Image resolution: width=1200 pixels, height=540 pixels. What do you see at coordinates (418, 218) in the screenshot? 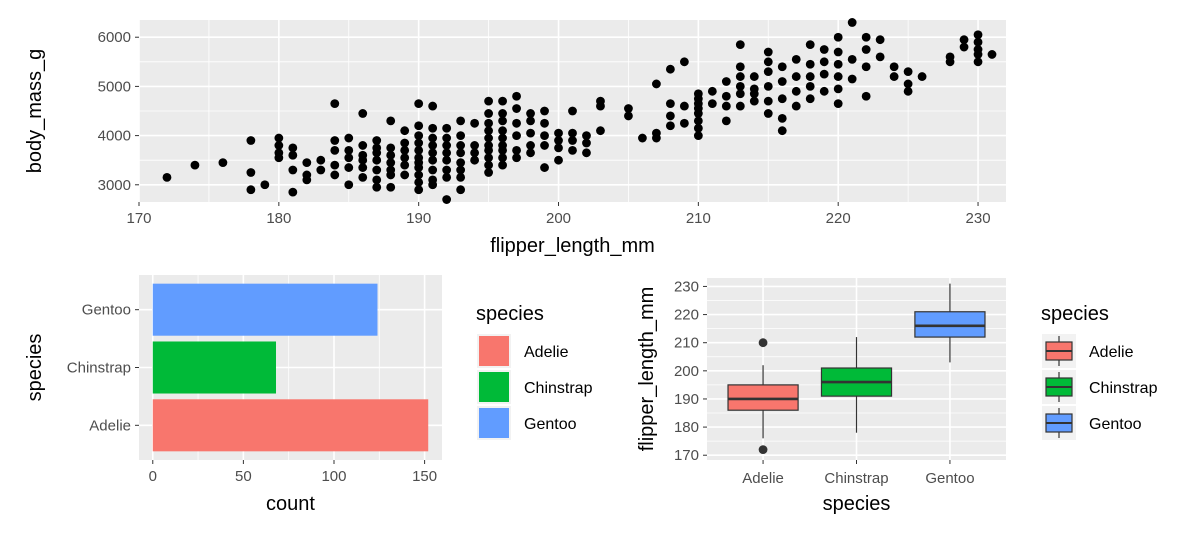
I see `scatter-x-tick-label: 190` at bounding box center [418, 218].